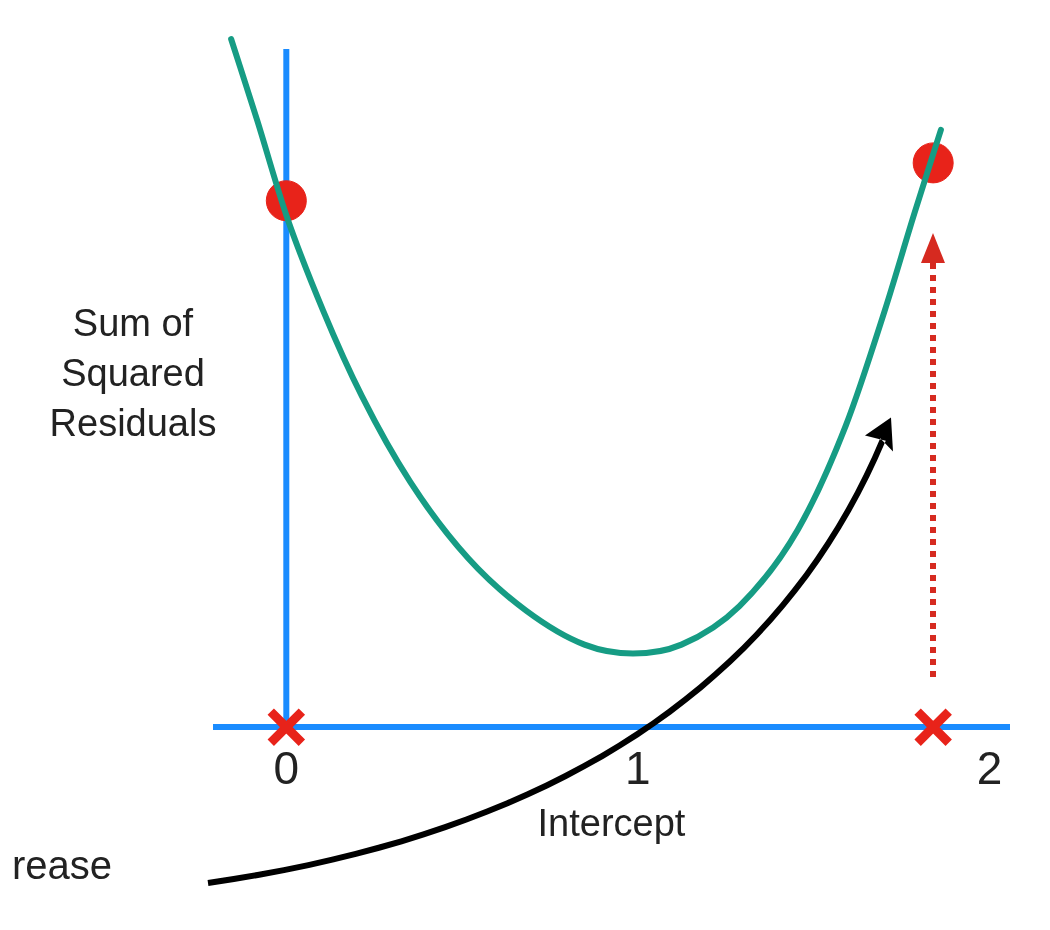 The height and width of the screenshot is (930, 1050). What do you see at coordinates (286, 768) in the screenshot?
I see `x-tick-label: 0` at bounding box center [286, 768].